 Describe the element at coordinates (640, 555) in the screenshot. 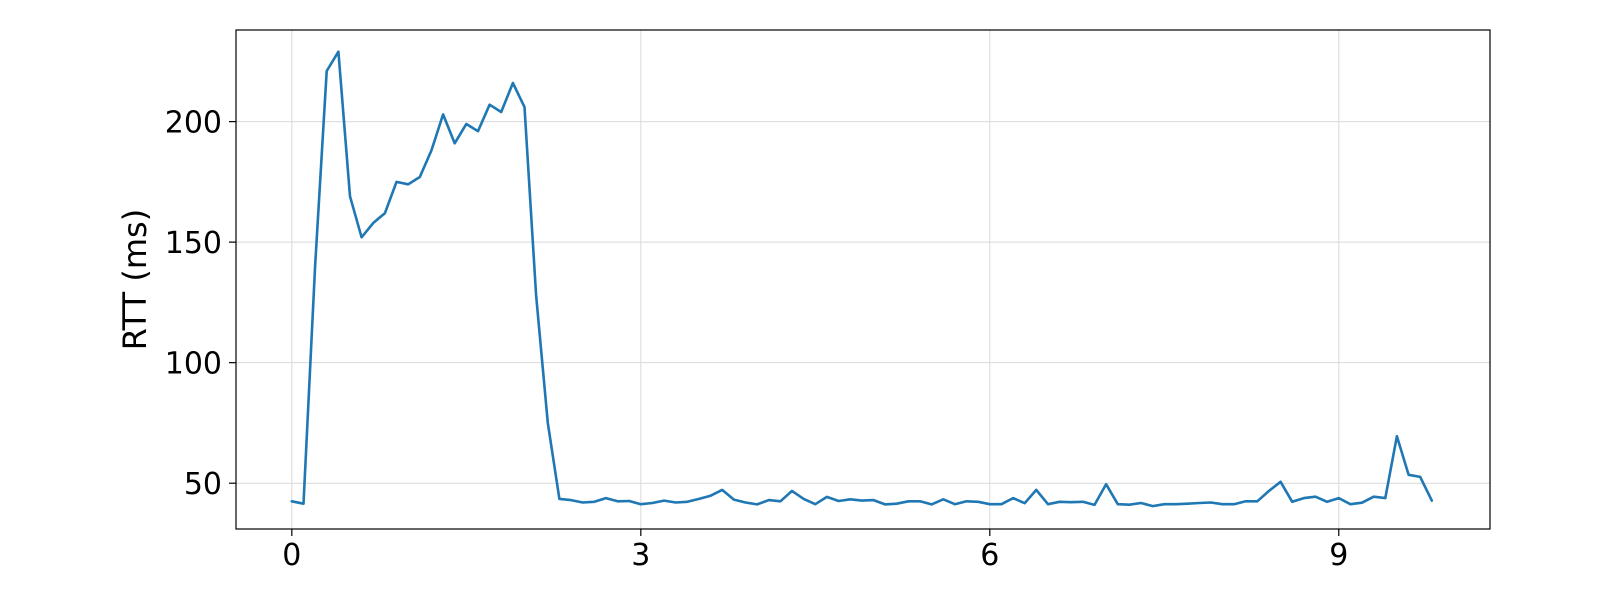

I see `x-tick-label: 3` at that location.